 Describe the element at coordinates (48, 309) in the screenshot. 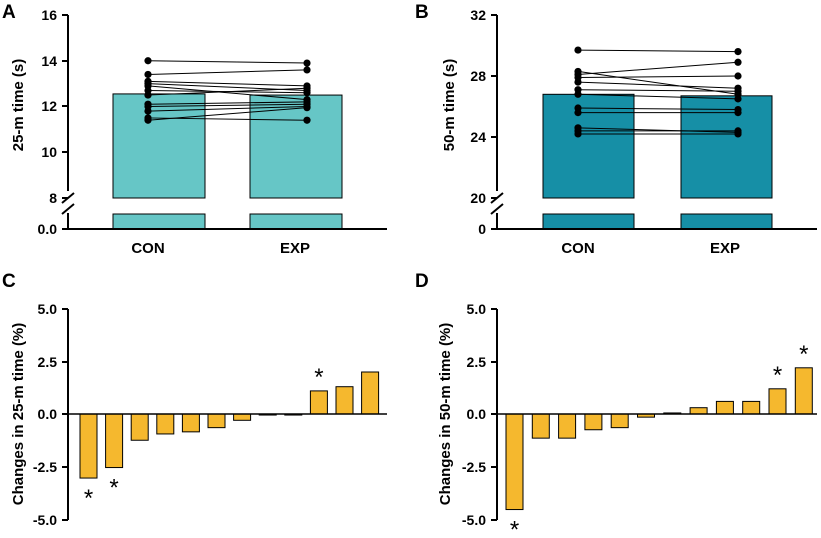

I see `panel-c-tick-label: 5.0` at that location.